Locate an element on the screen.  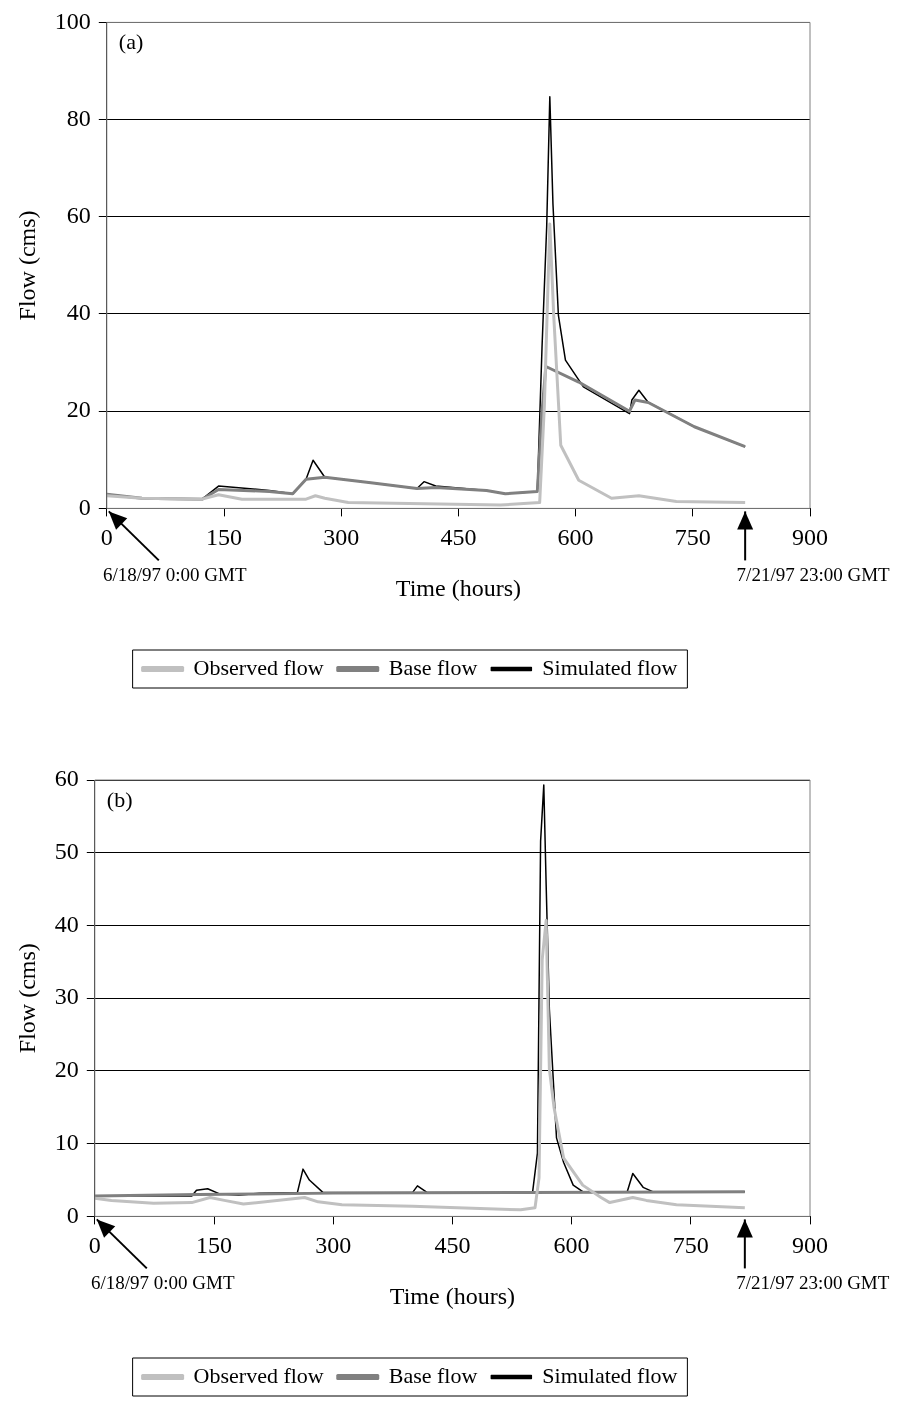
y-tick-label: 10 is located at coordinates (66, 1141).